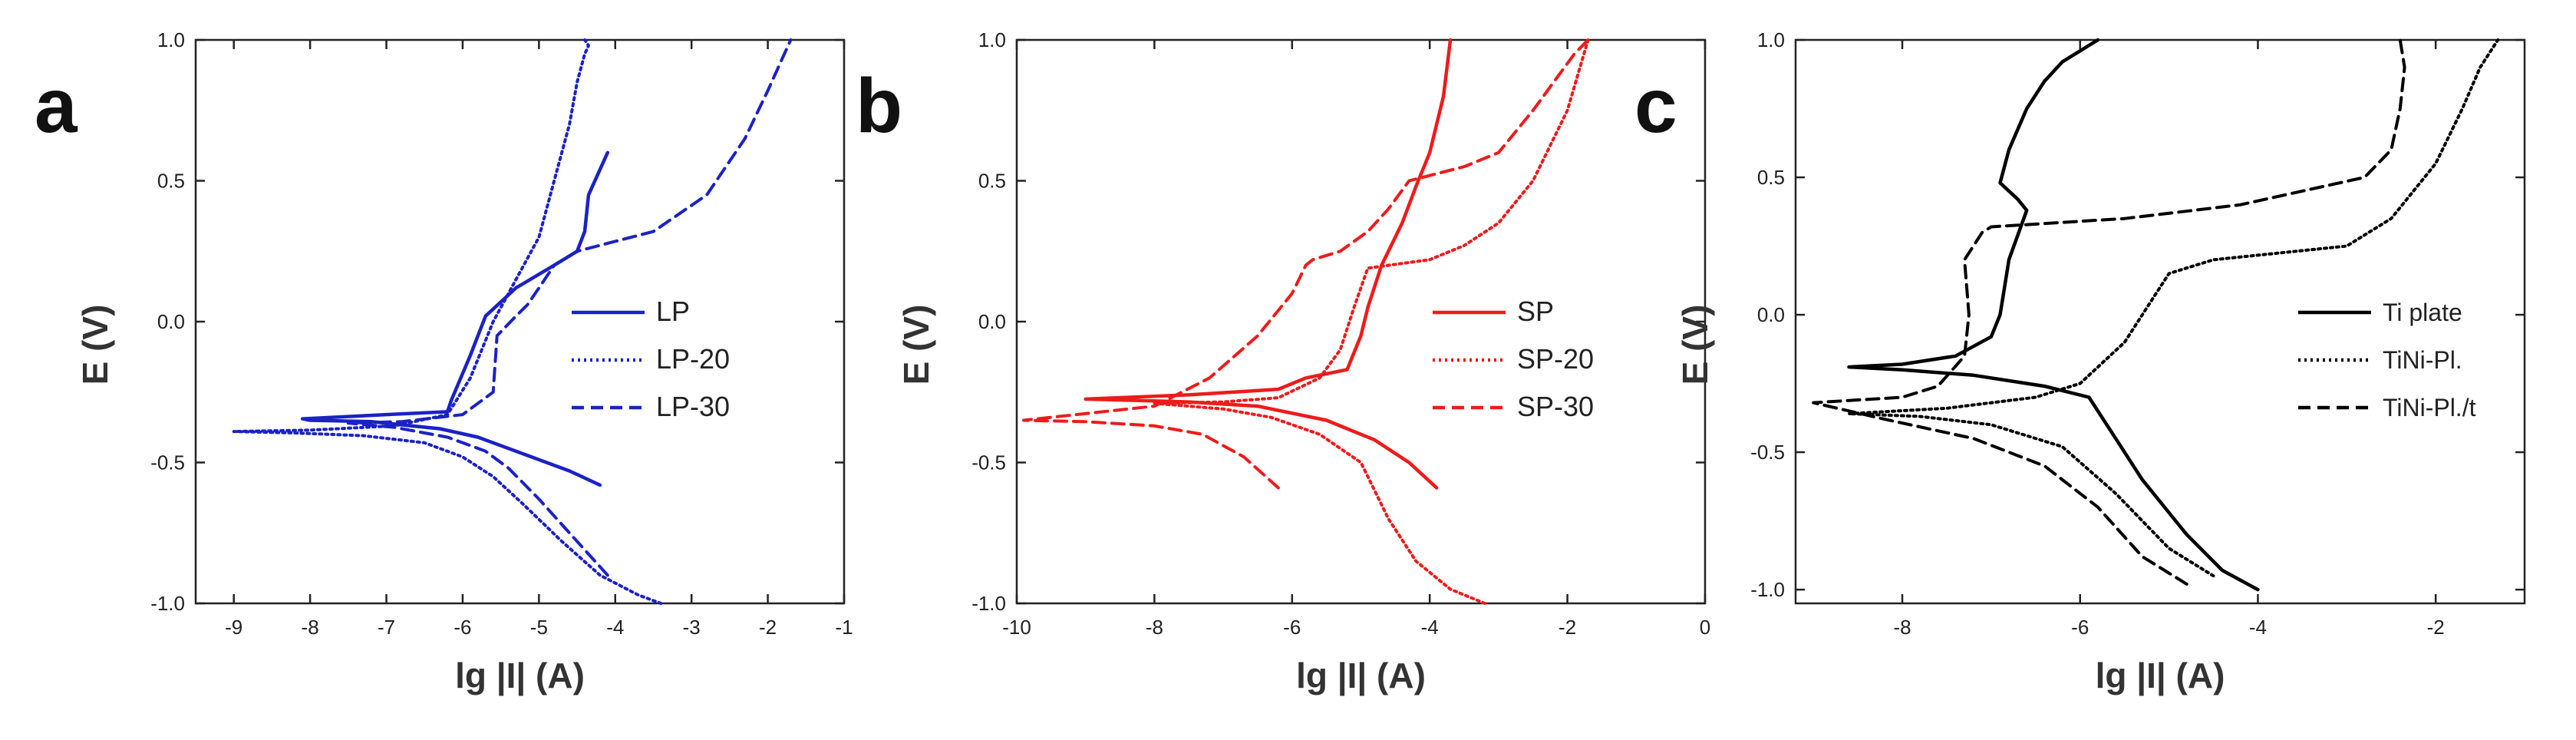  Describe the element at coordinates (1268, 264) in the screenshot. I see `series-line-sp` at that location.